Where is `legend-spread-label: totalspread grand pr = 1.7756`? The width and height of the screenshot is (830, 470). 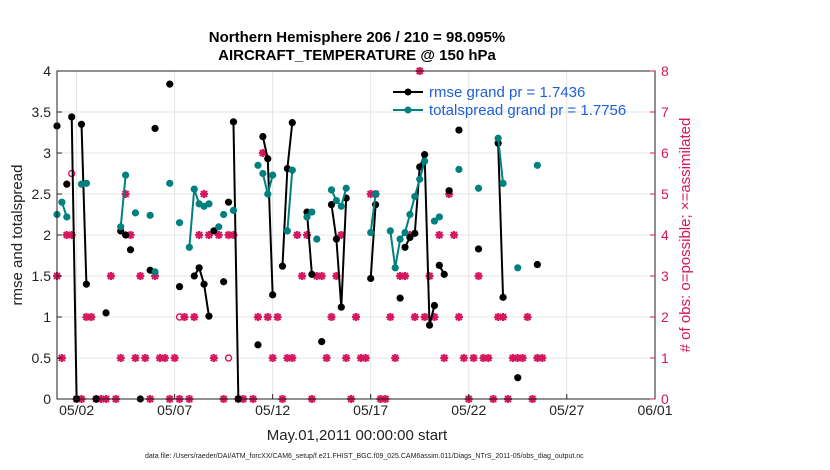
legend-spread-label: totalspread grand pr = 1.7756 is located at coordinates (527, 110).